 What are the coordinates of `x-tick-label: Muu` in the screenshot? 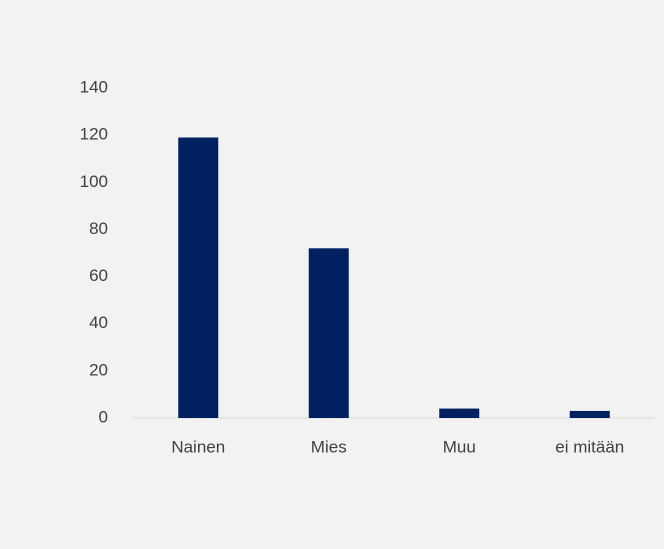 It's located at (459, 446).